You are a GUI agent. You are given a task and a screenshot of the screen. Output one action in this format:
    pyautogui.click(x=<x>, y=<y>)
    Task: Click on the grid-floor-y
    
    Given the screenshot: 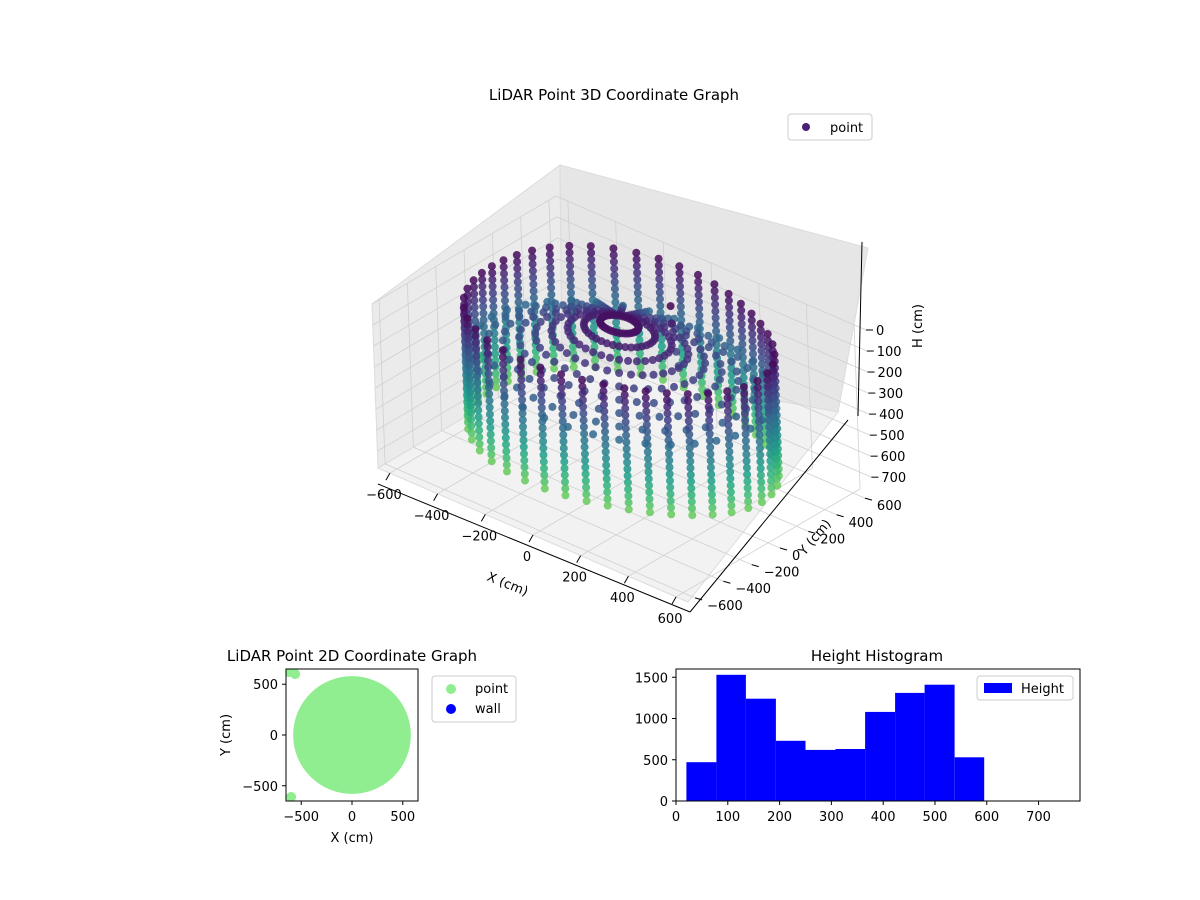 What is the action you would take?
    pyautogui.click(x=540, y=531)
    